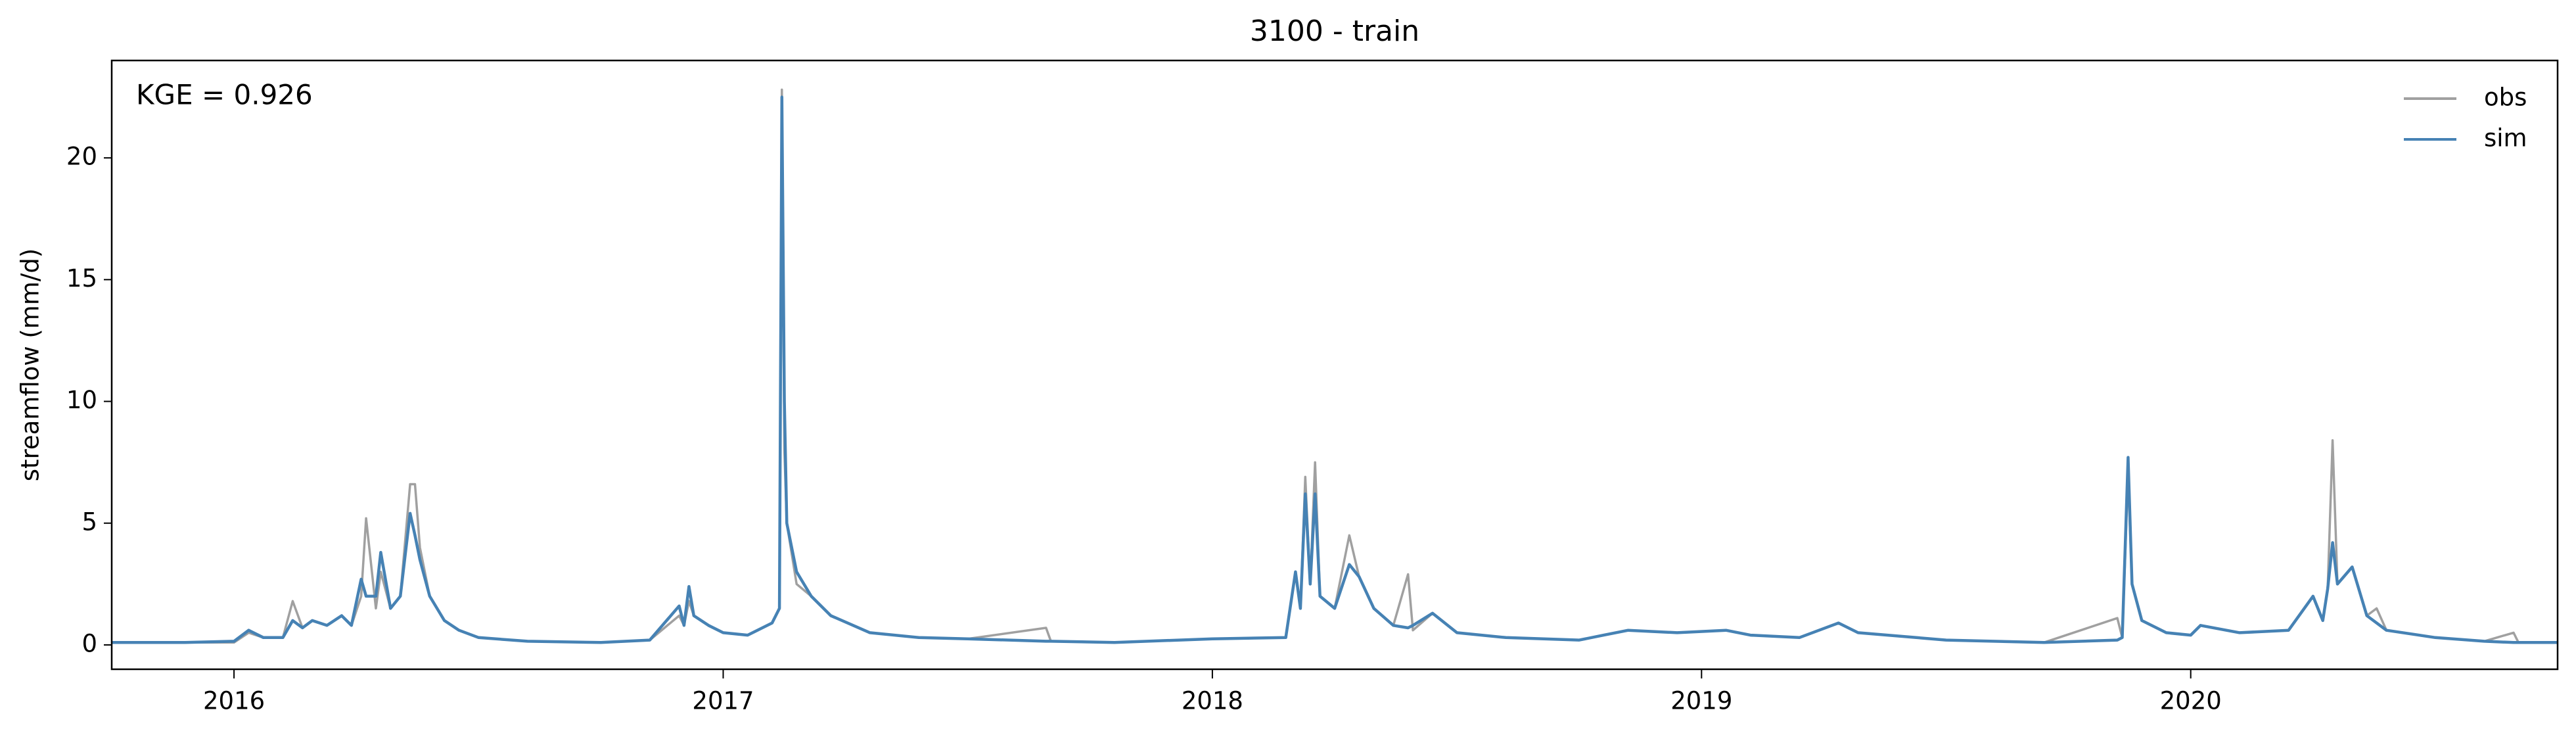  Describe the element at coordinates (1334, 31) in the screenshot. I see `chart-title: 3100 - train` at that location.